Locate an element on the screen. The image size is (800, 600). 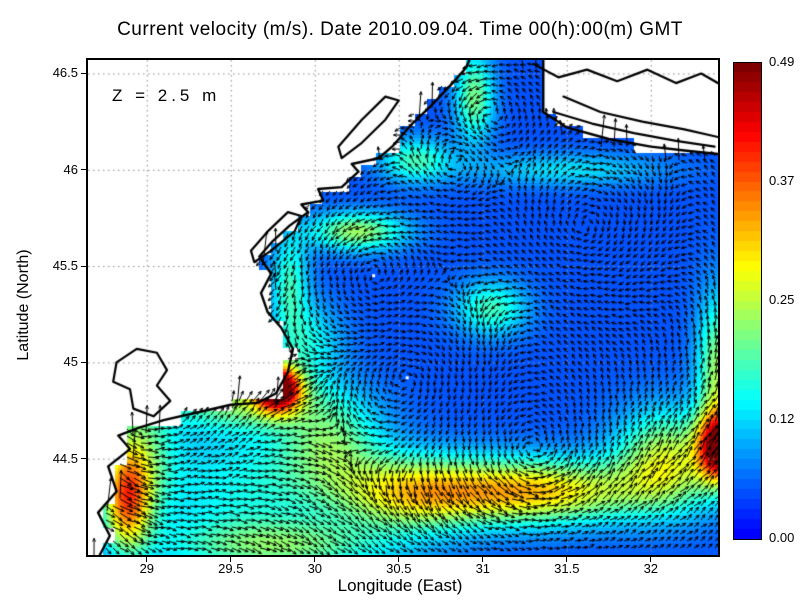
colorbar-tick-label: 0.49 is located at coordinates (782, 61).